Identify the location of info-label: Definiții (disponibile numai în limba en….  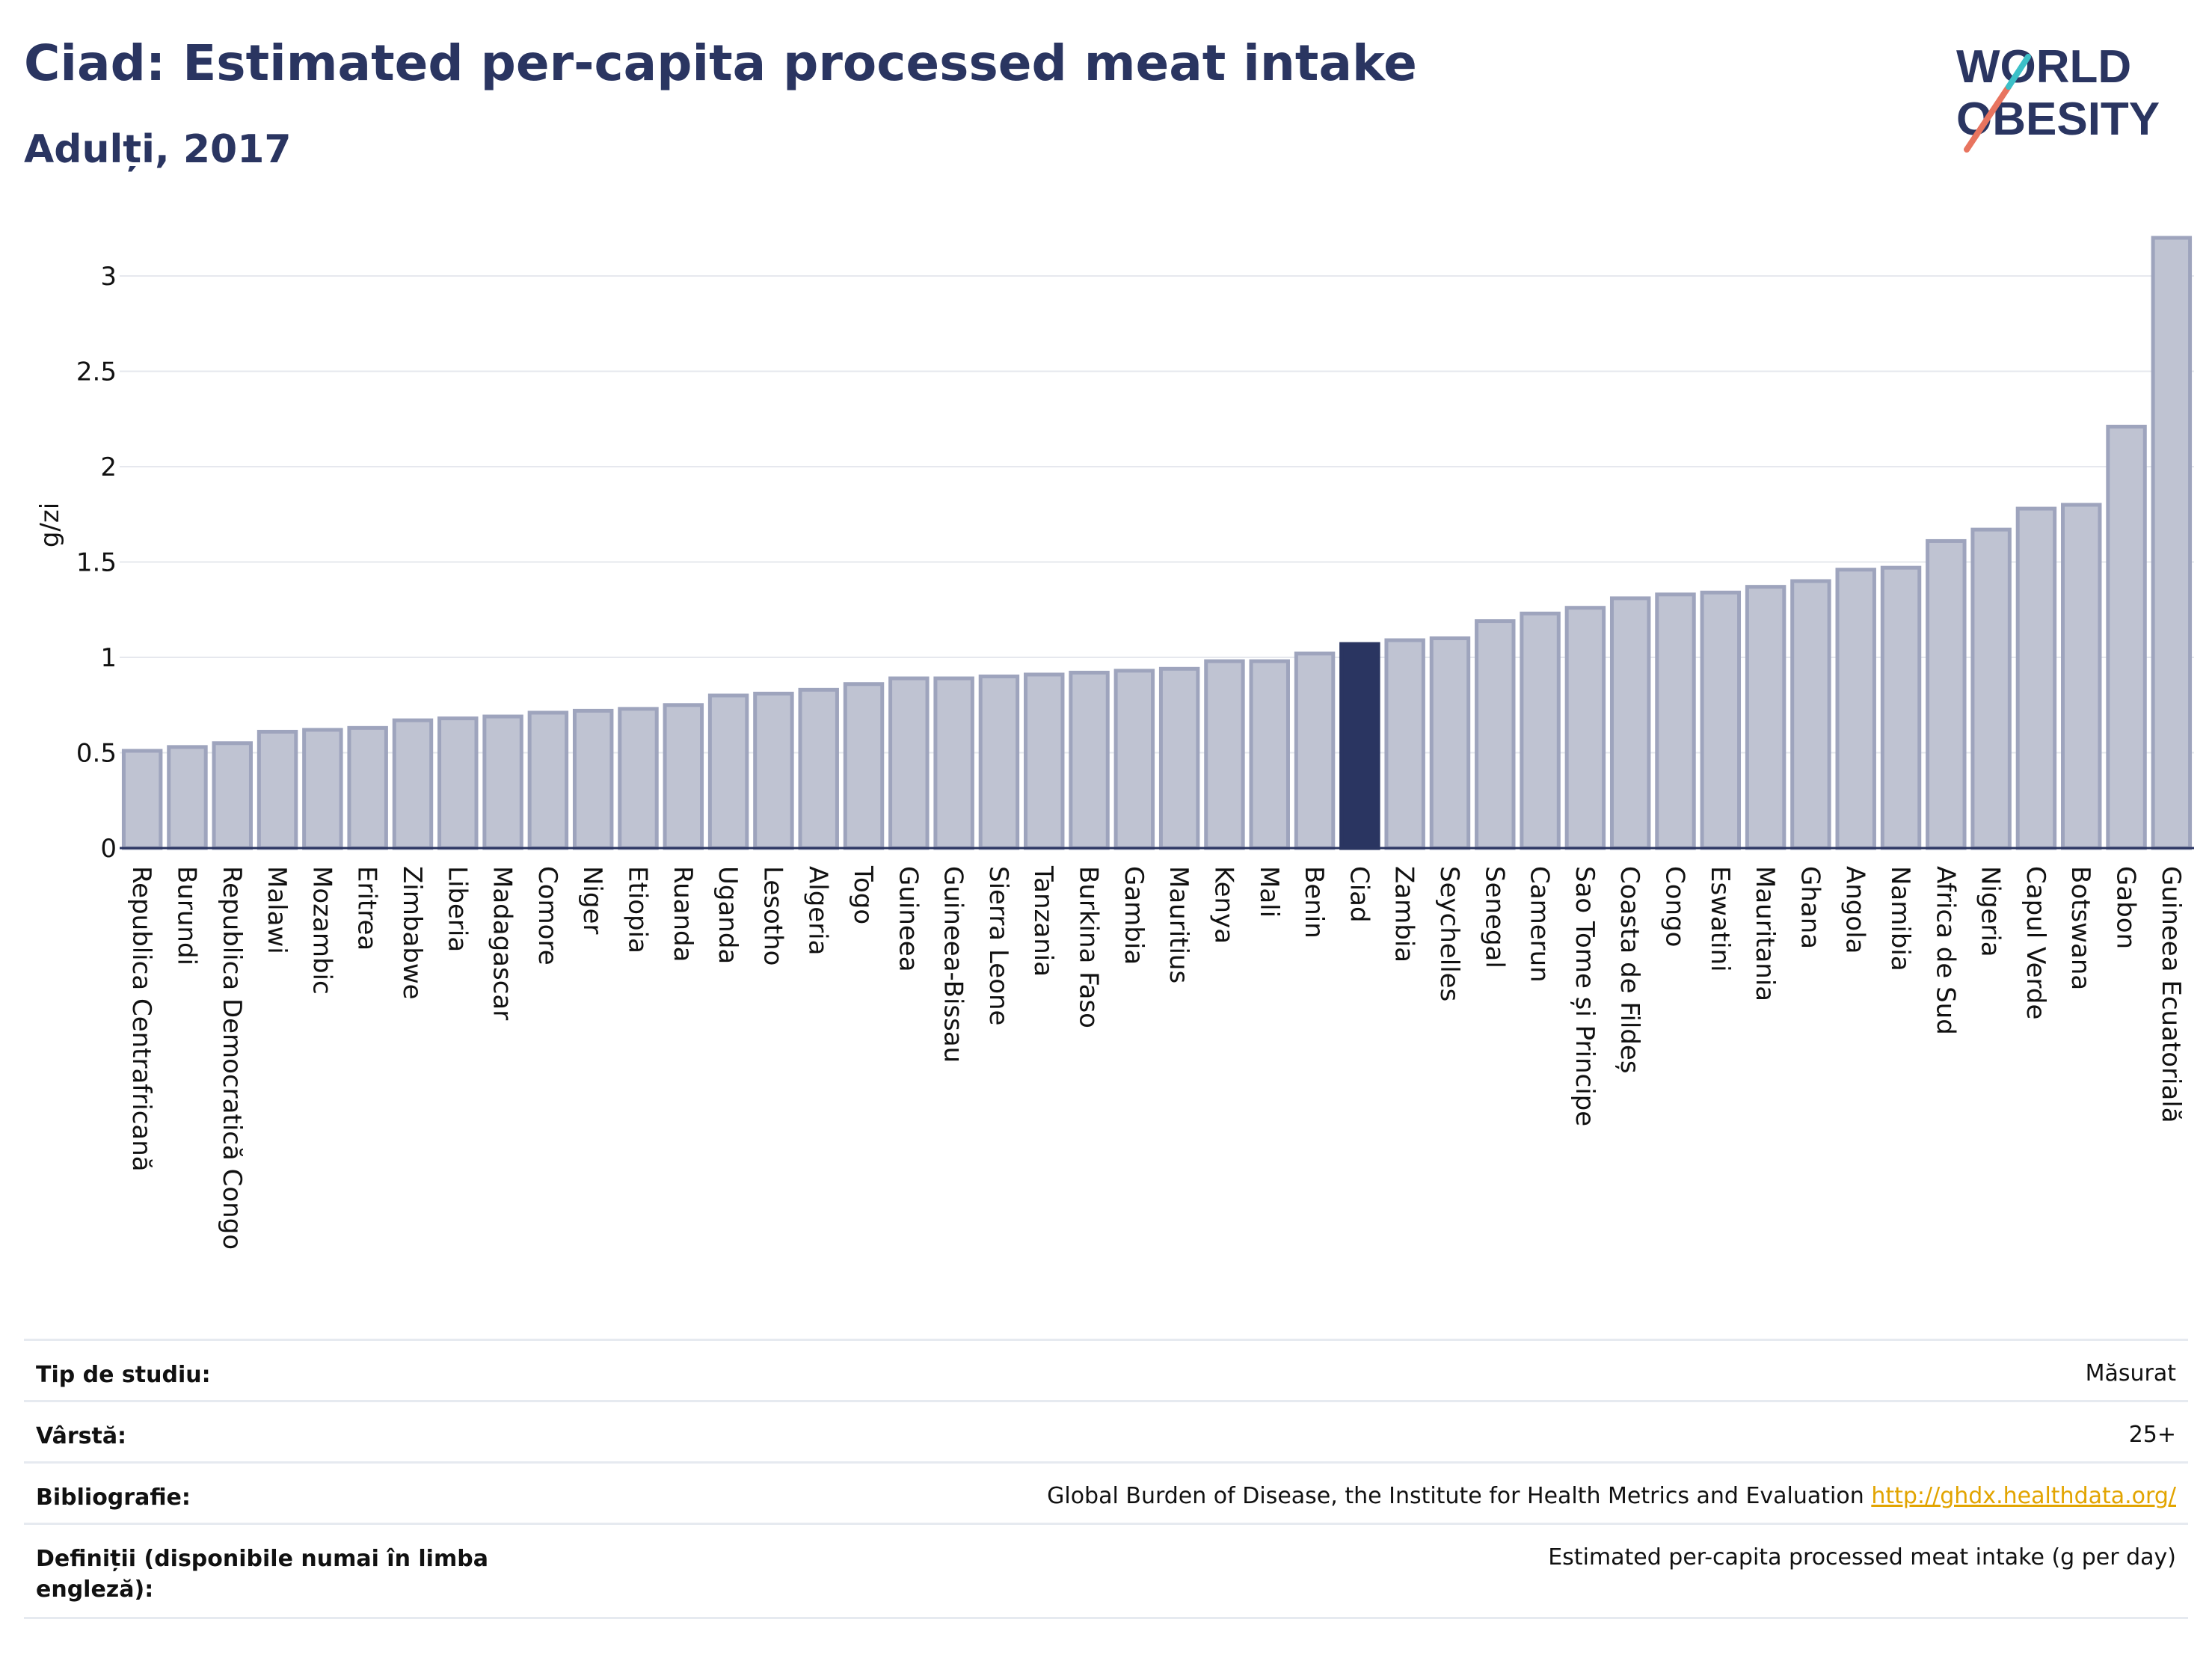
(262, 1574).